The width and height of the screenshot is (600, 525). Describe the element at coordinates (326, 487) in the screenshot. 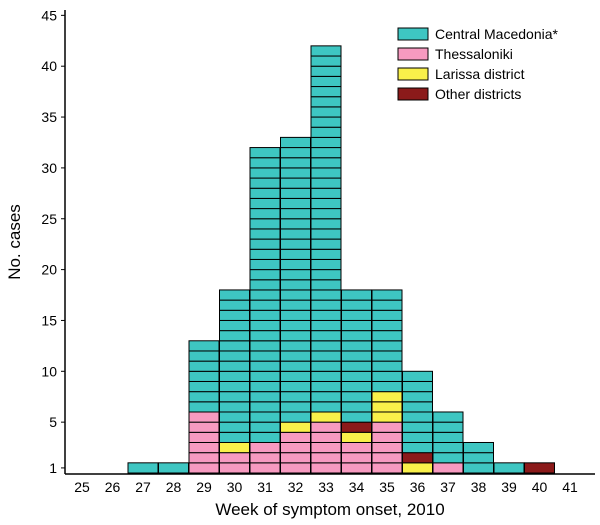

I see `x-tick-label: 33` at that location.